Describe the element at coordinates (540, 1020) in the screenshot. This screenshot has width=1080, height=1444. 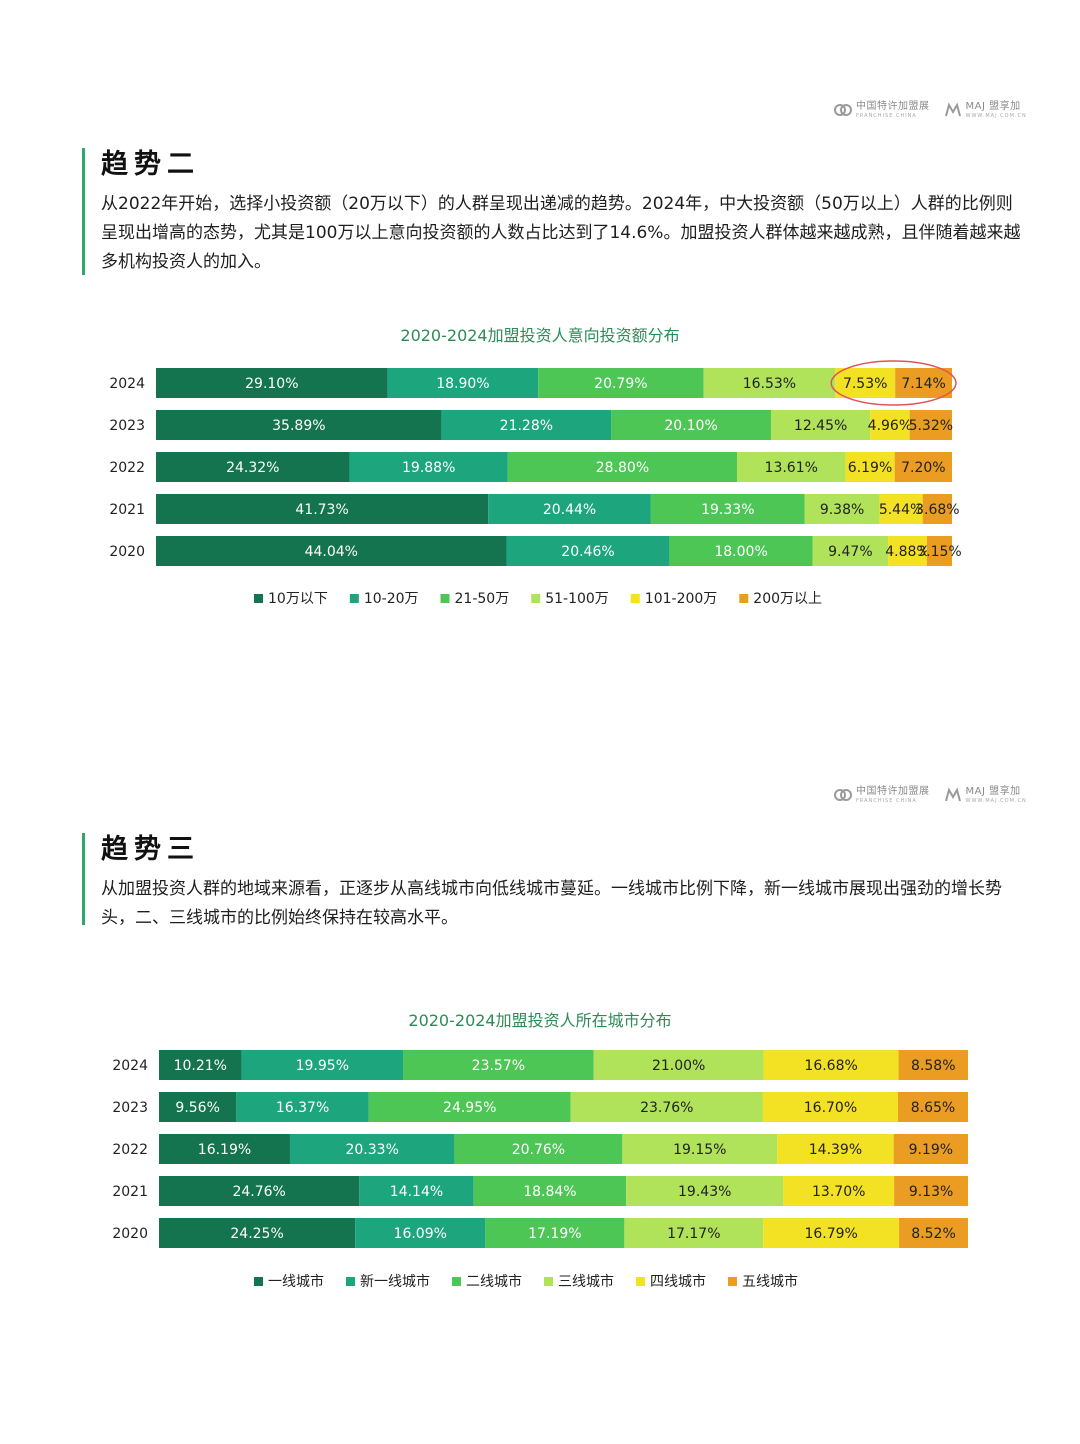
I see `chart-title: 2020-2024加盟投资人所在城市分布` at that location.